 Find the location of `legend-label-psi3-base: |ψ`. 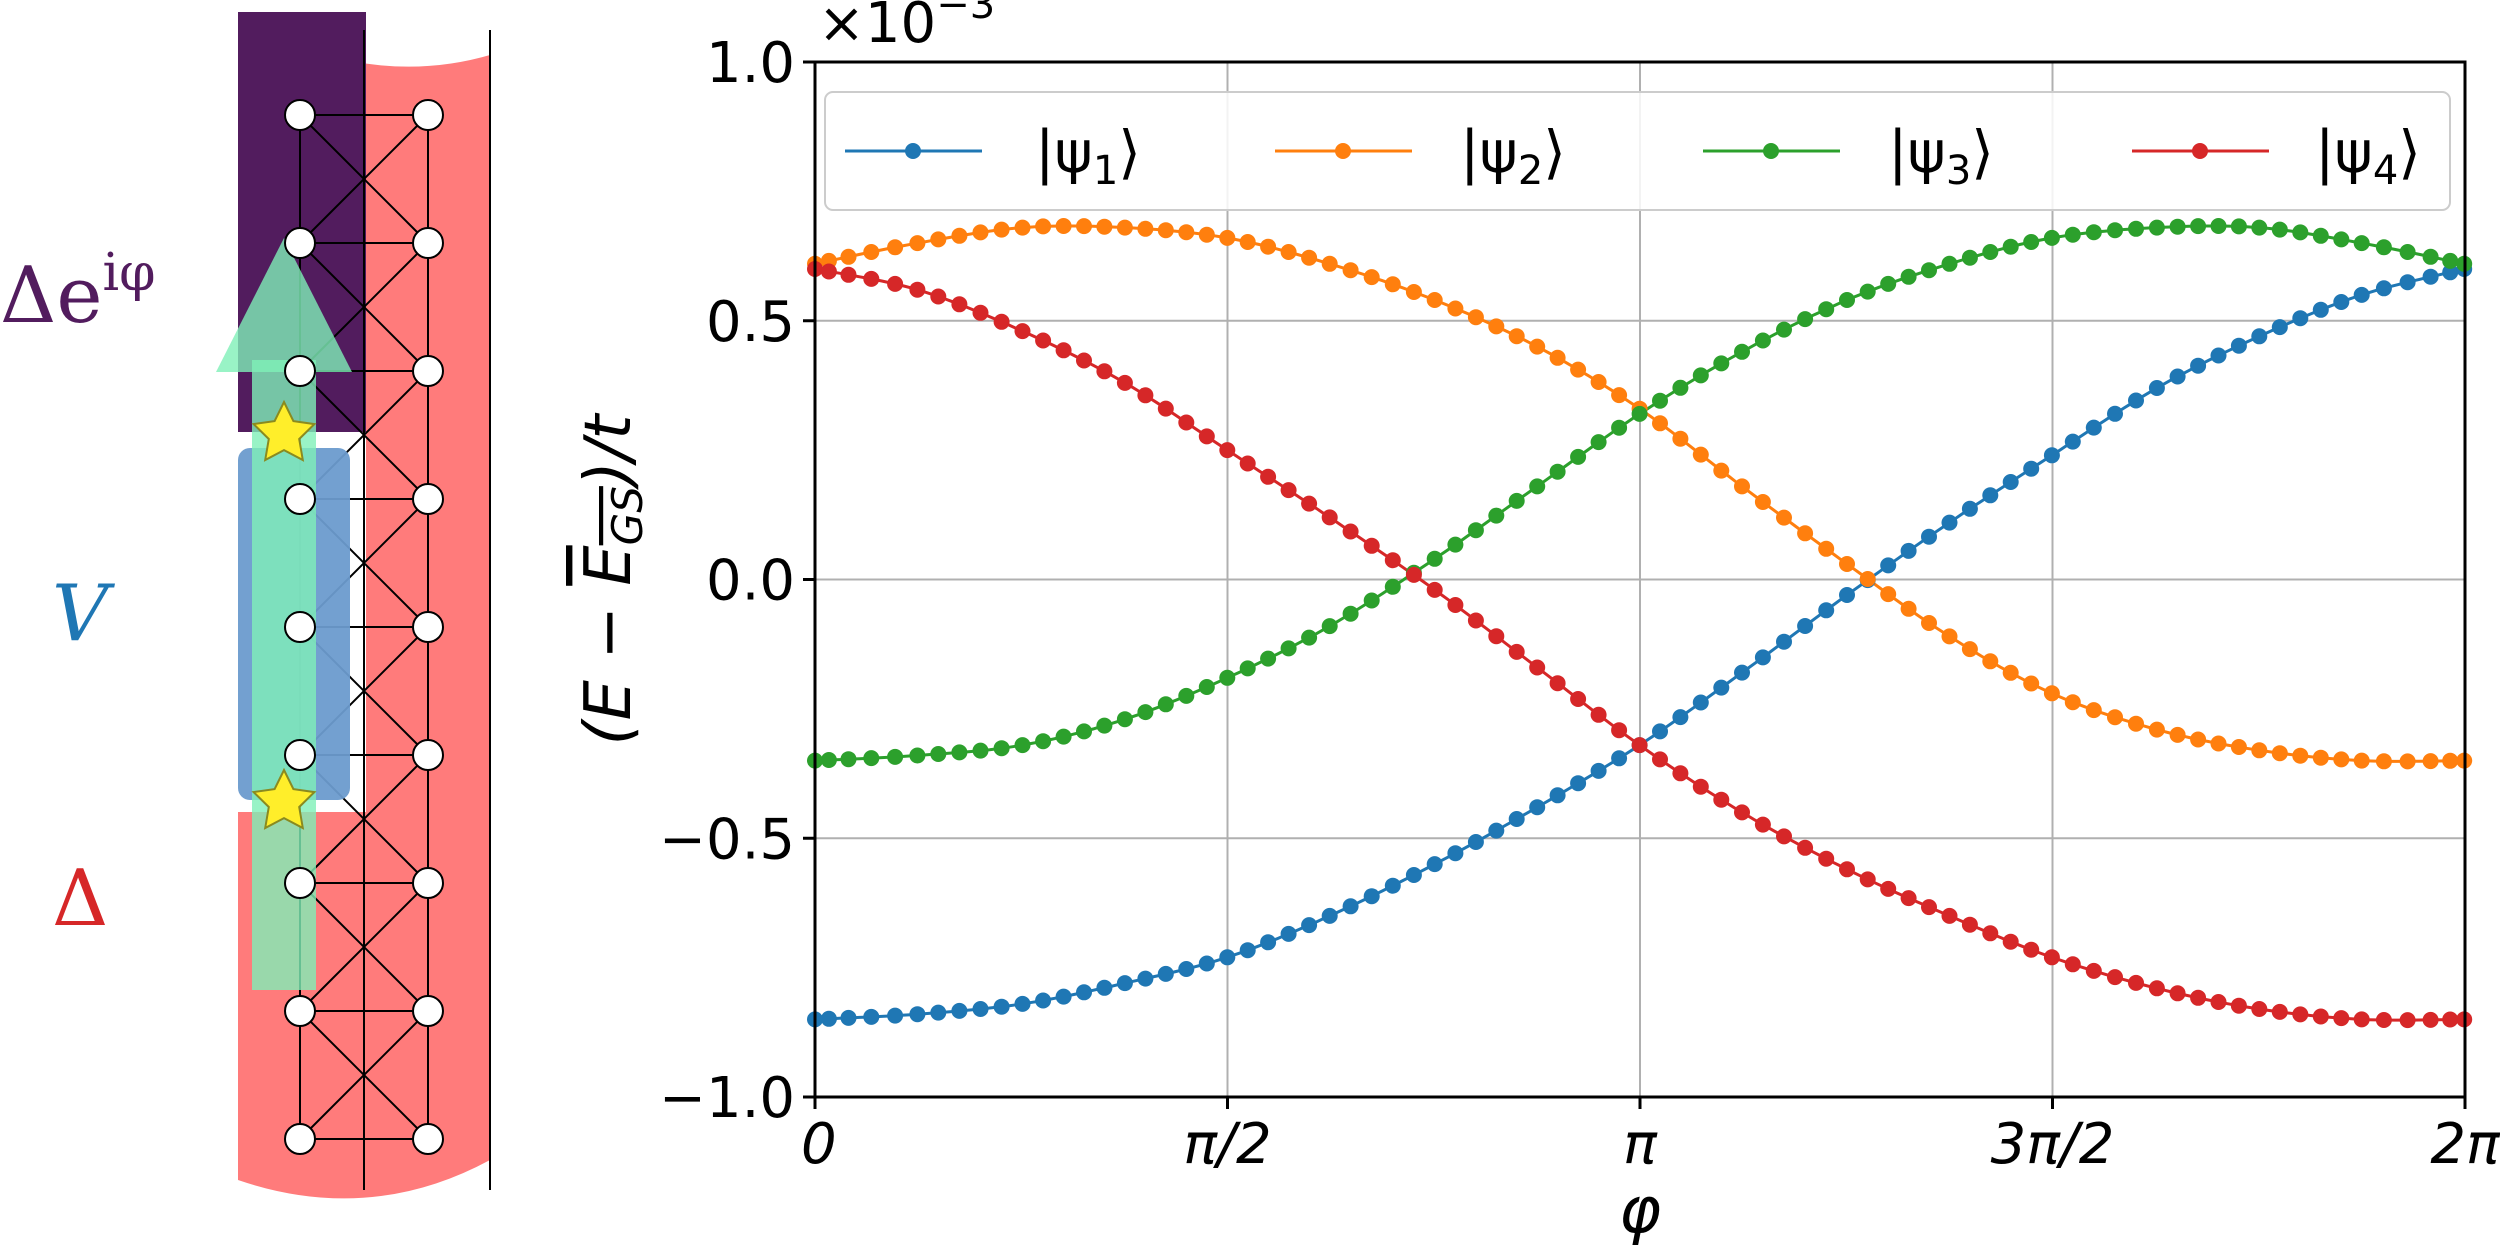

legend-label-psi3-base: |ψ is located at coordinates (1917, 152).